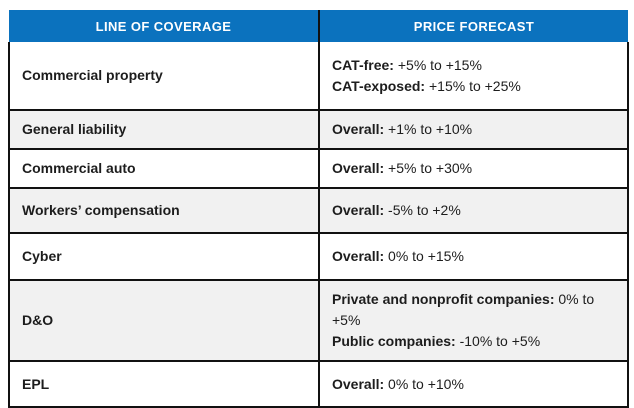 This screenshot has height=408, width=634. I want to click on coverage-cell: Commercial property, so click(164, 76).